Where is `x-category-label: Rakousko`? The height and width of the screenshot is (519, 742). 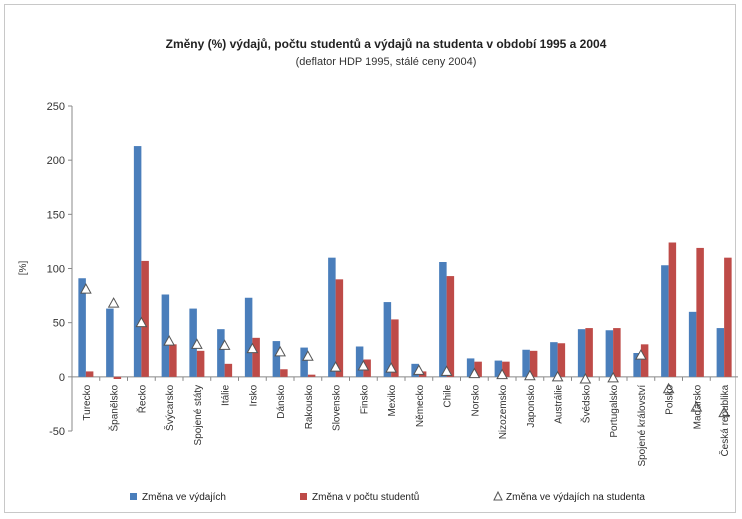 x-category-label: Rakousko is located at coordinates (309, 406).